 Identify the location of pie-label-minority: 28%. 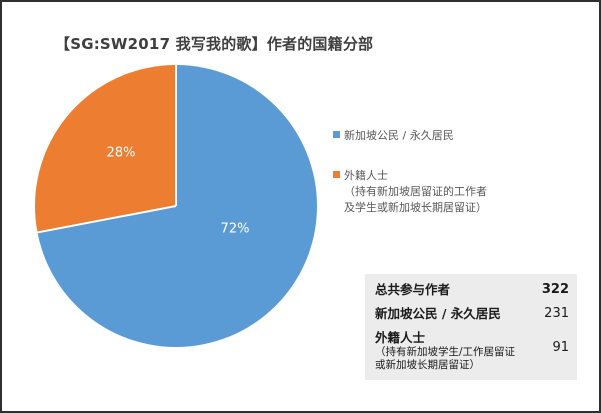
(121, 153).